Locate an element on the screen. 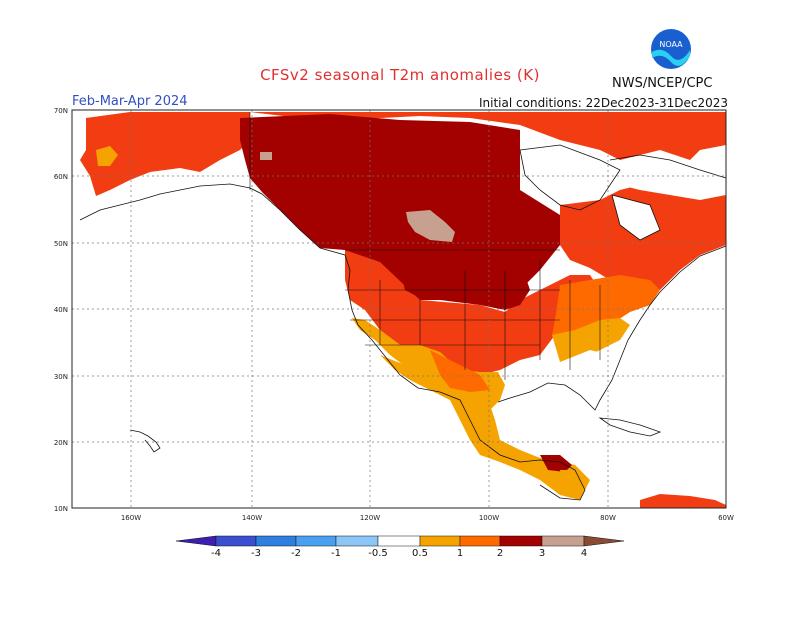  lon-label-120w: 120W is located at coordinates (370, 518).